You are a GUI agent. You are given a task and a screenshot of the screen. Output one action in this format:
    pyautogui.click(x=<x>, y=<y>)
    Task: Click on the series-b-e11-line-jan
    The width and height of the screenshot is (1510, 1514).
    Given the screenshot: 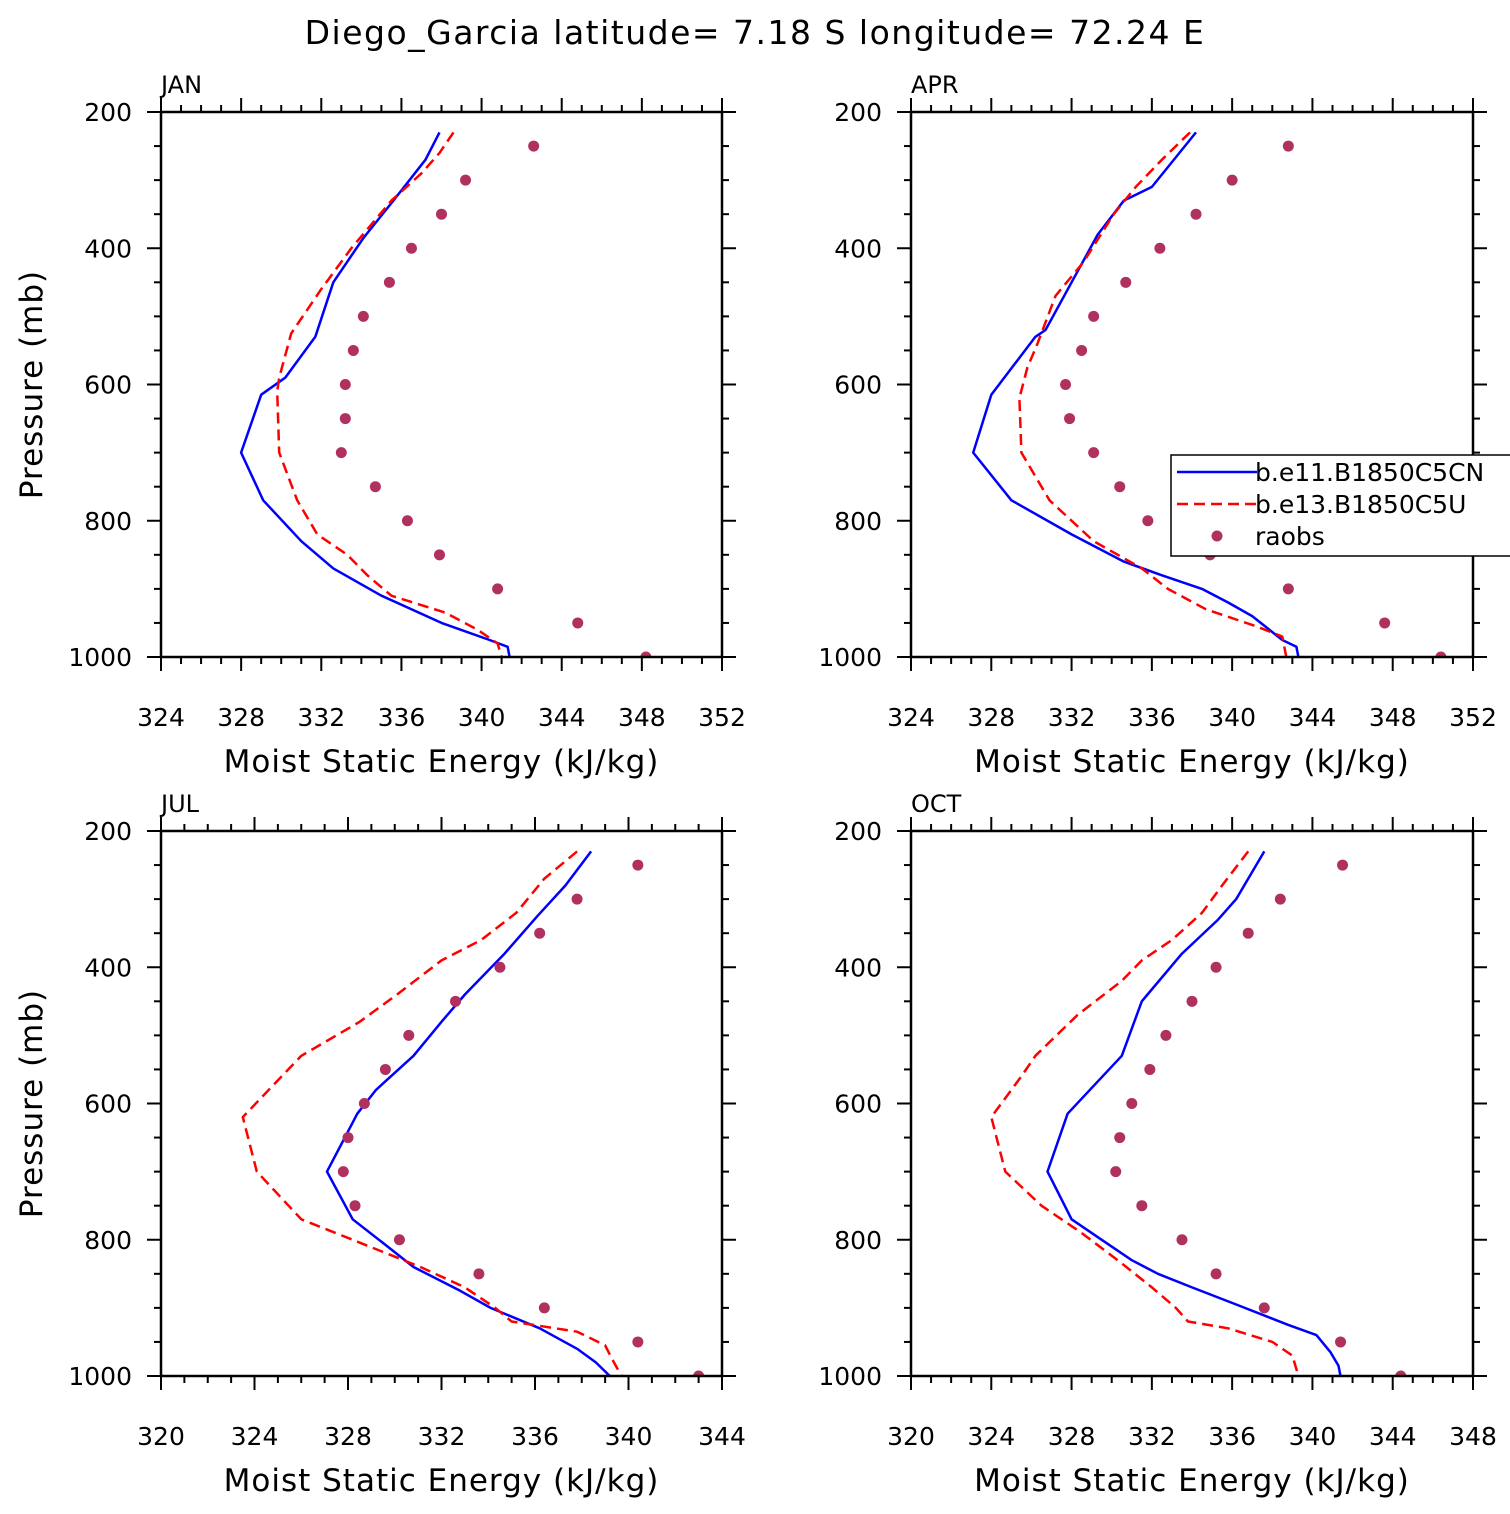 What is the action you would take?
    pyautogui.click(x=375, y=394)
    